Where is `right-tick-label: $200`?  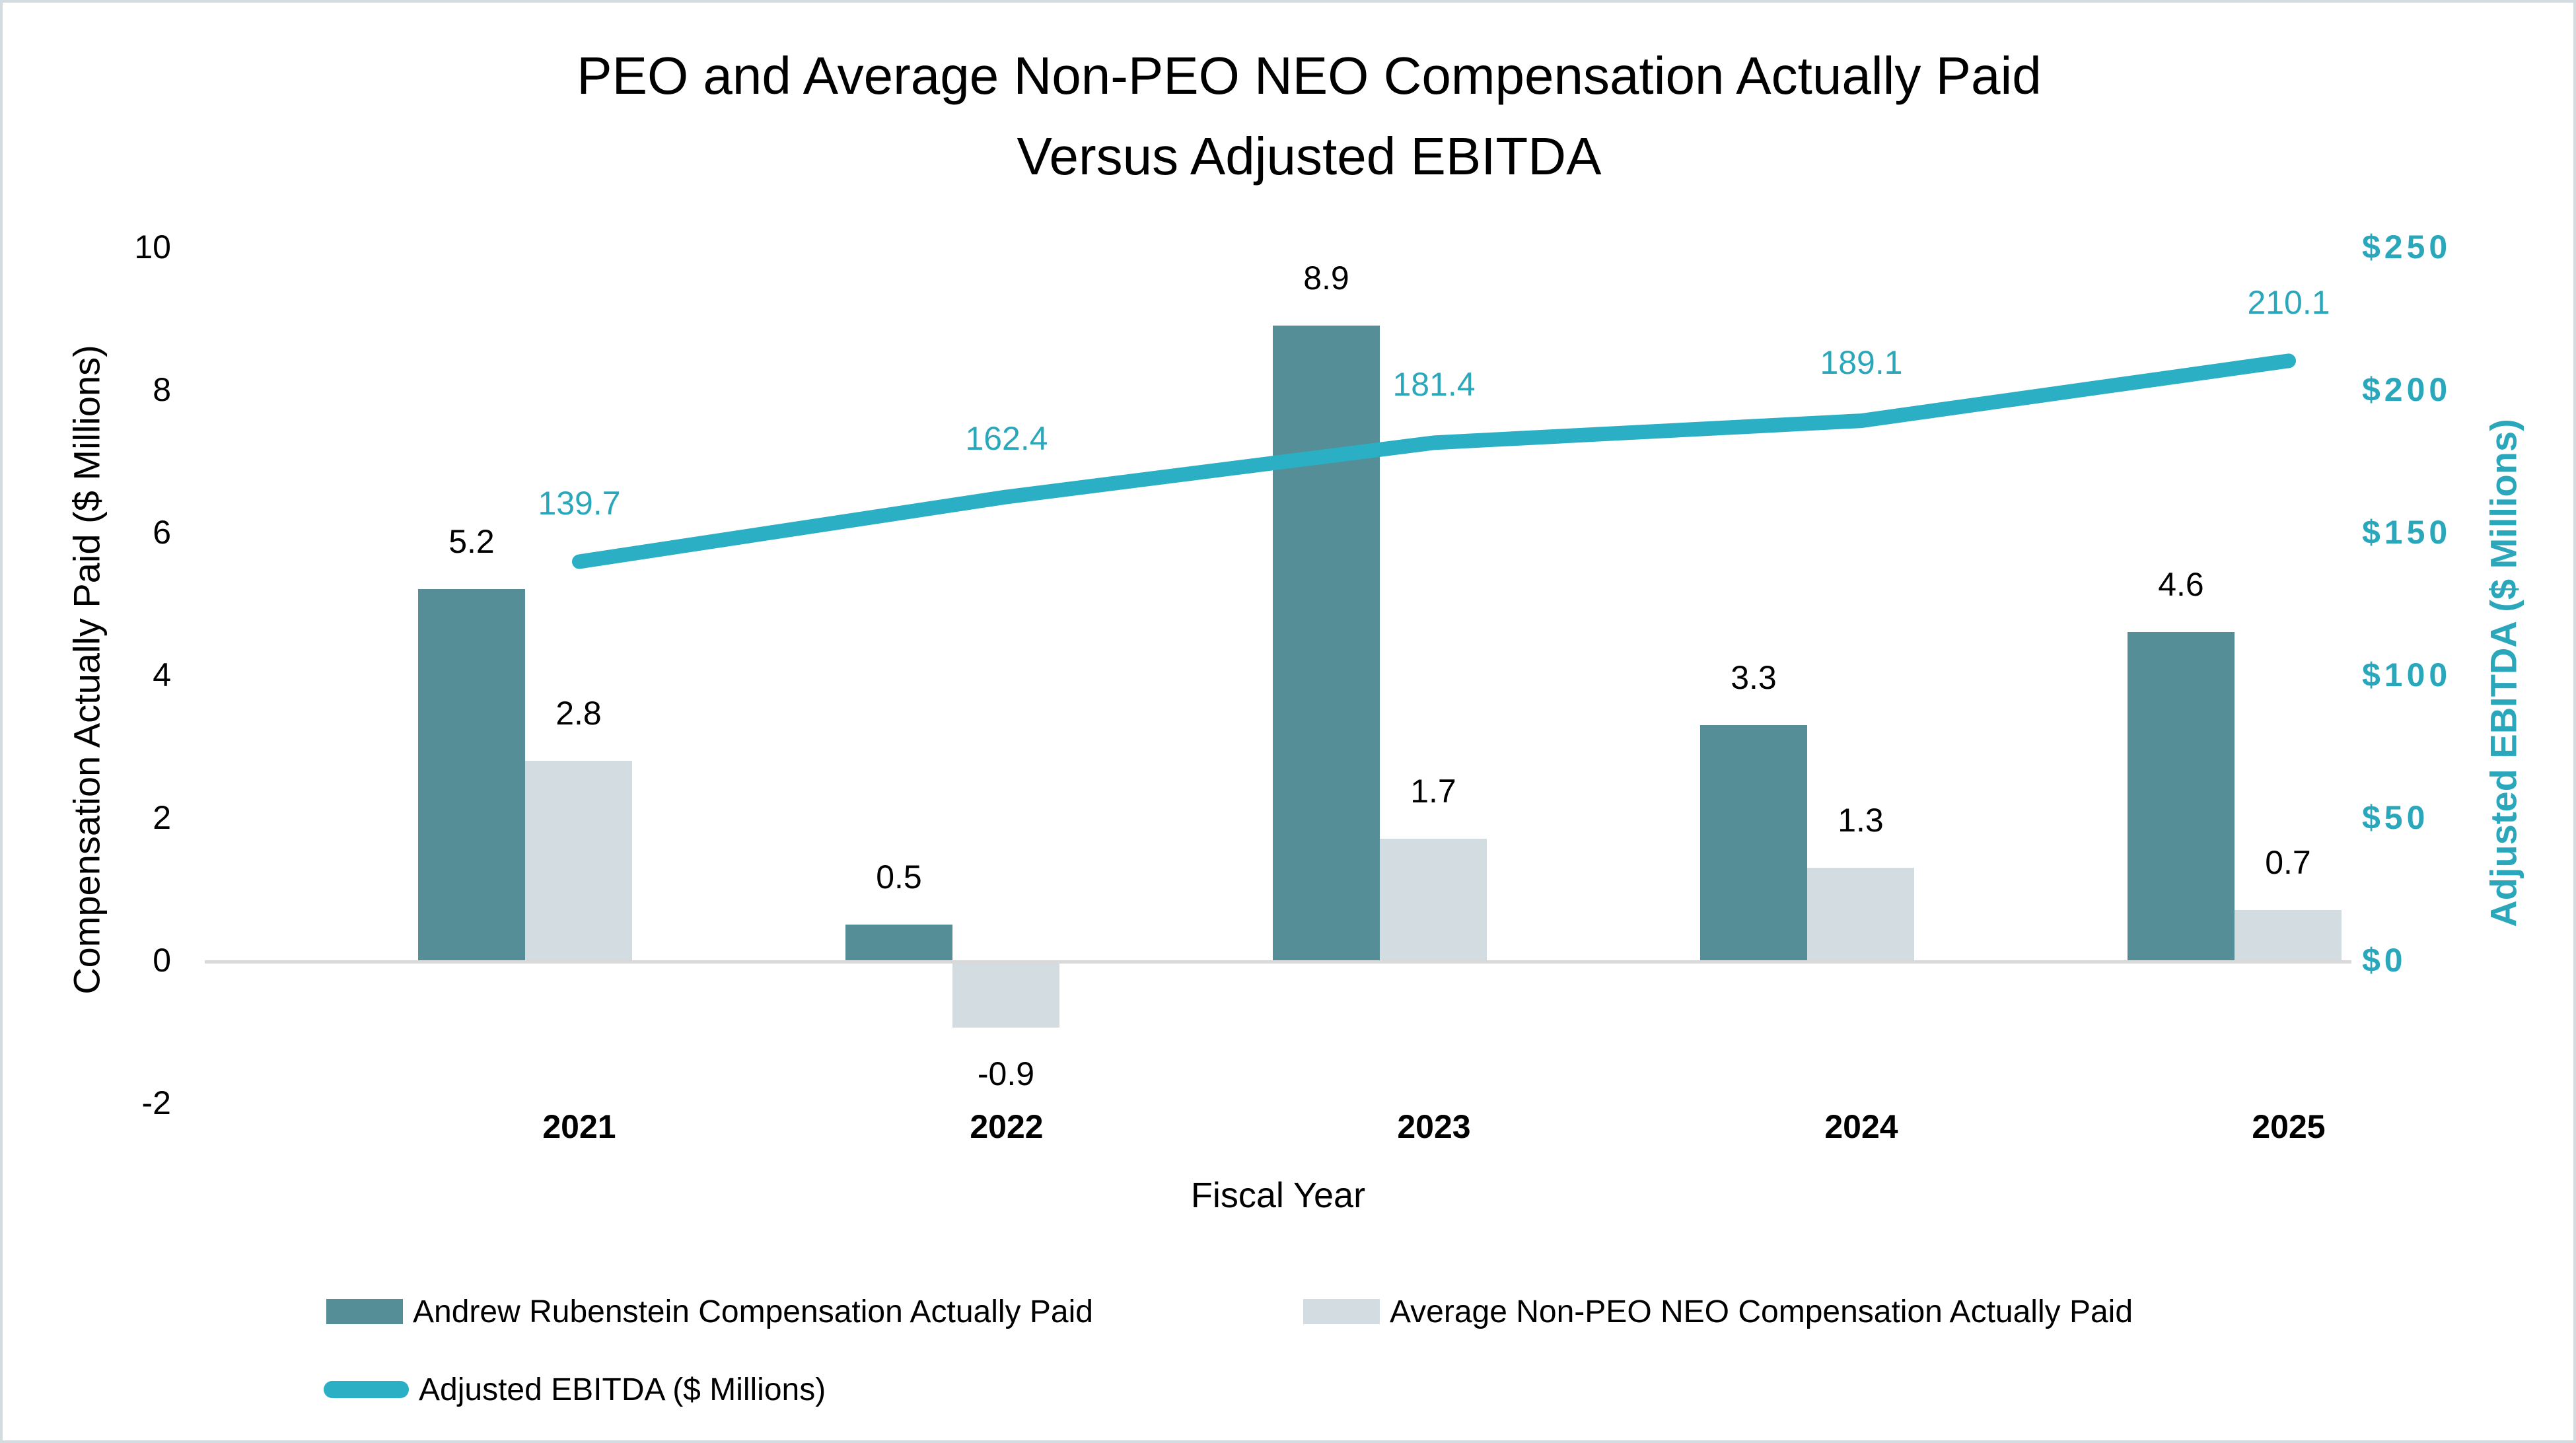
right-tick-label: $200 is located at coordinates (2407, 389).